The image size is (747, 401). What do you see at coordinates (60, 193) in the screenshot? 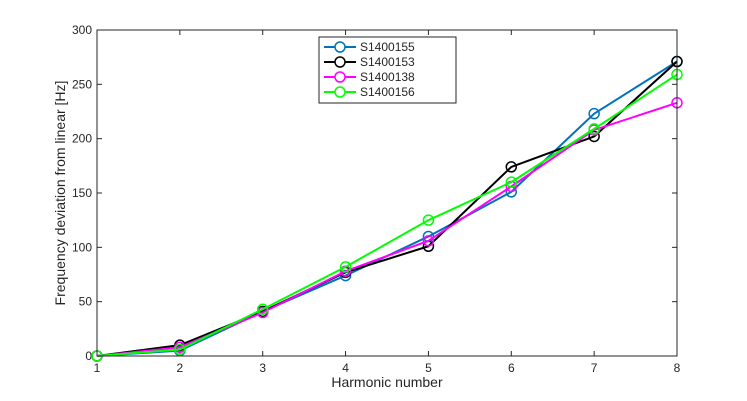
I see `y-axis-label: Frequency deviation from linear [Hz]` at bounding box center [60, 193].